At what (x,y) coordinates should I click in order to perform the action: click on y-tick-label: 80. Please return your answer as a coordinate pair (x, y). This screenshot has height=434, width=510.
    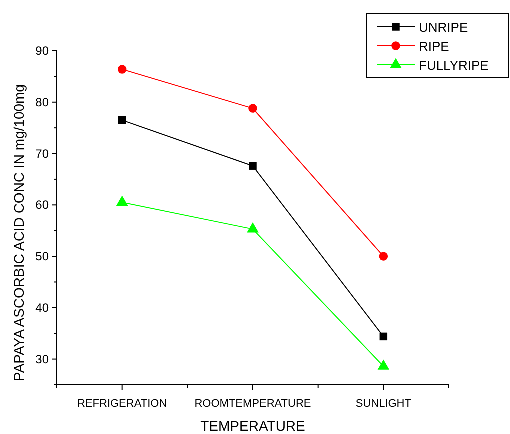
    Looking at the image, I should click on (43, 102).